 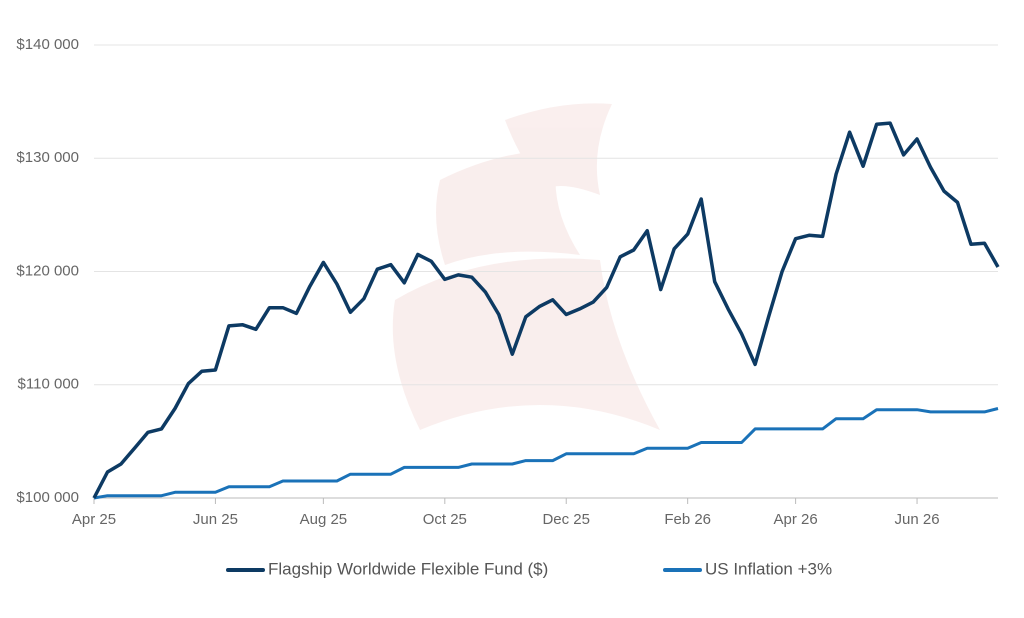 I want to click on y-tick-label: $100 000, so click(x=47, y=497).